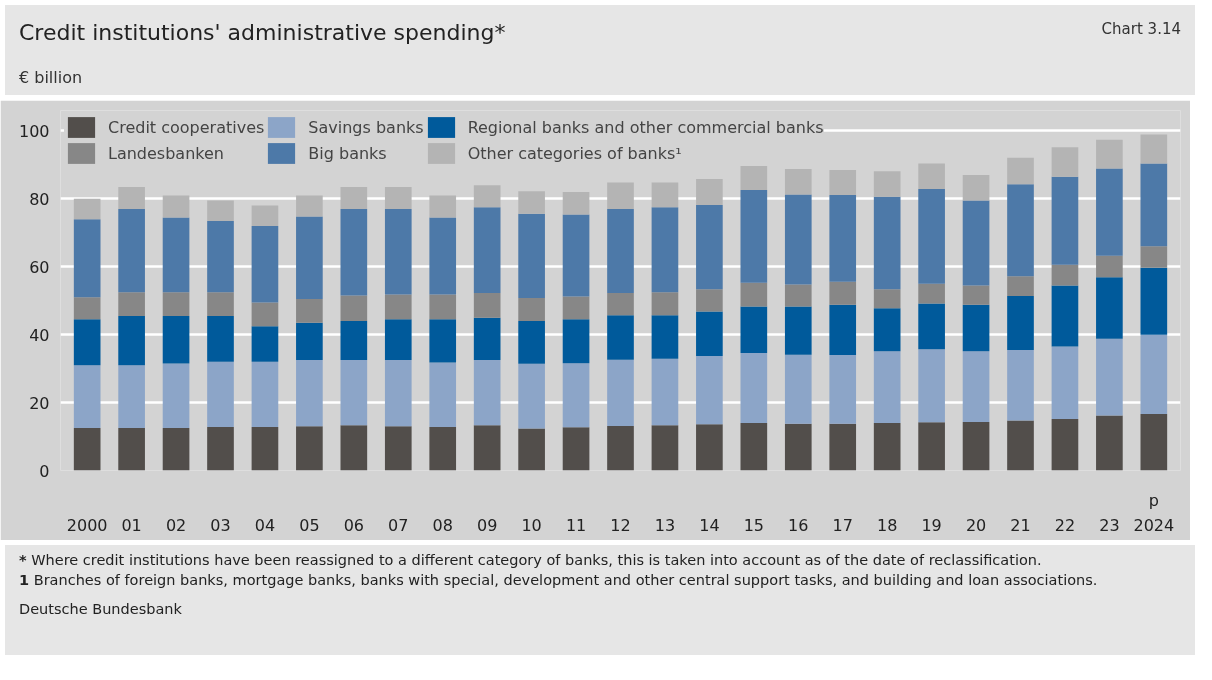  Describe the element at coordinates (44, 471) in the screenshot. I see `y-tick-label: 0` at that location.